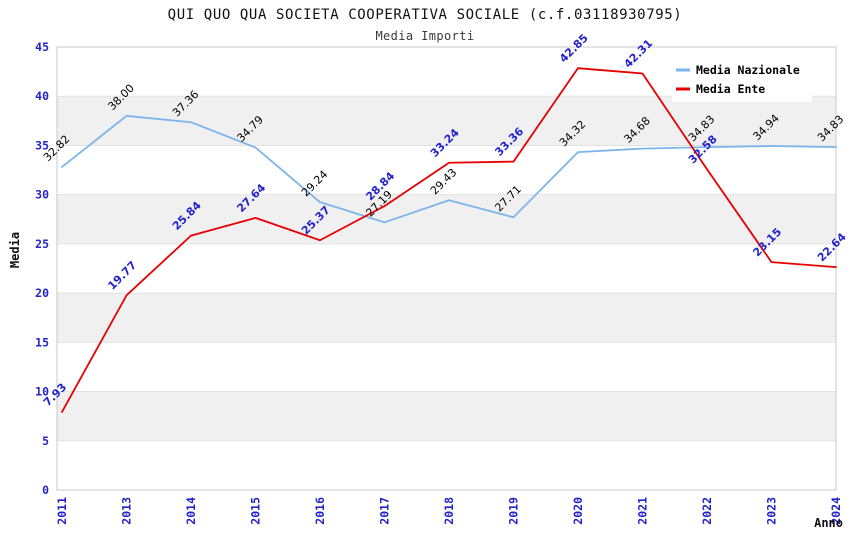 This screenshot has width=850, height=550. I want to click on x-tick-label: 2014, so click(191, 511).